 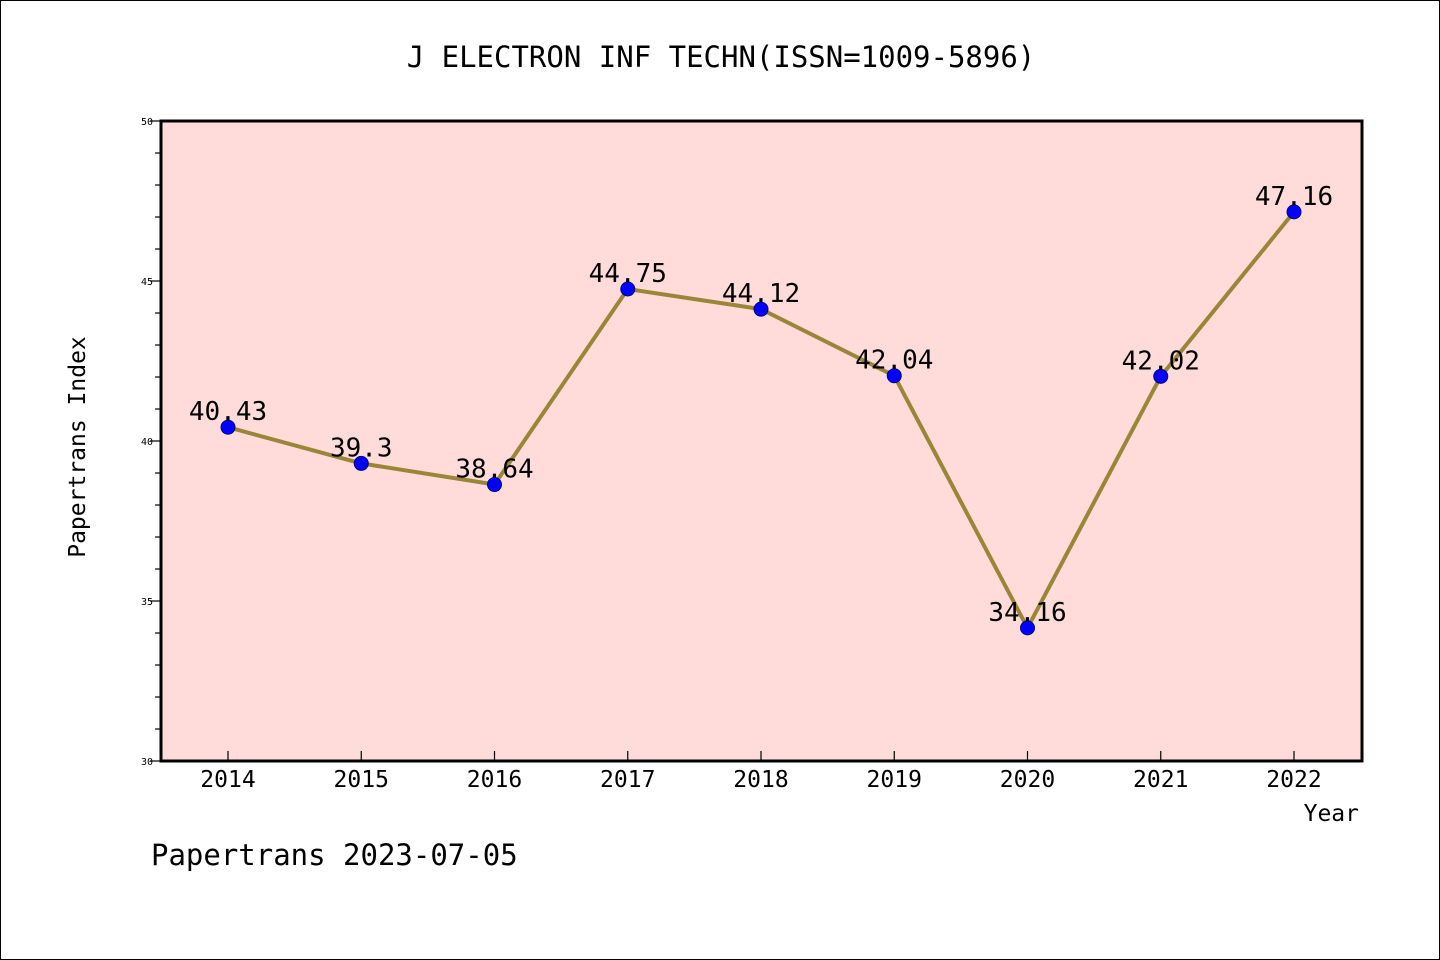 I want to click on y-axis-ticks: 30 35 40 45 50, so click(x=151, y=442).